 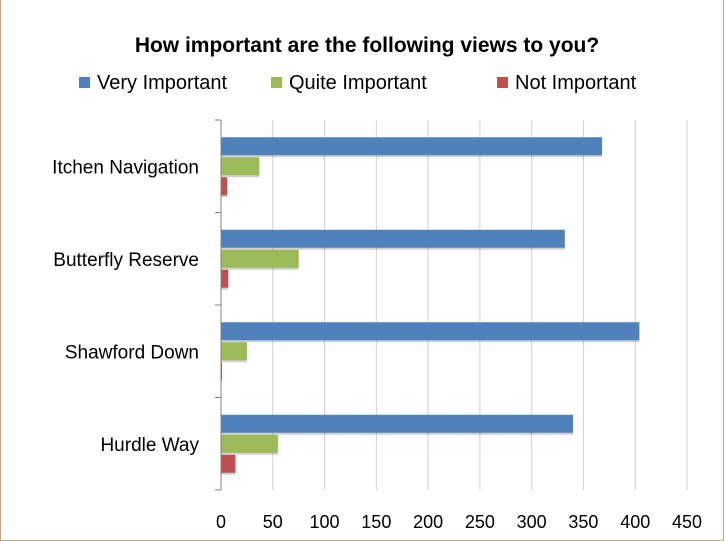 What do you see at coordinates (325, 522) in the screenshot?
I see `x-tick-label: 100` at bounding box center [325, 522].